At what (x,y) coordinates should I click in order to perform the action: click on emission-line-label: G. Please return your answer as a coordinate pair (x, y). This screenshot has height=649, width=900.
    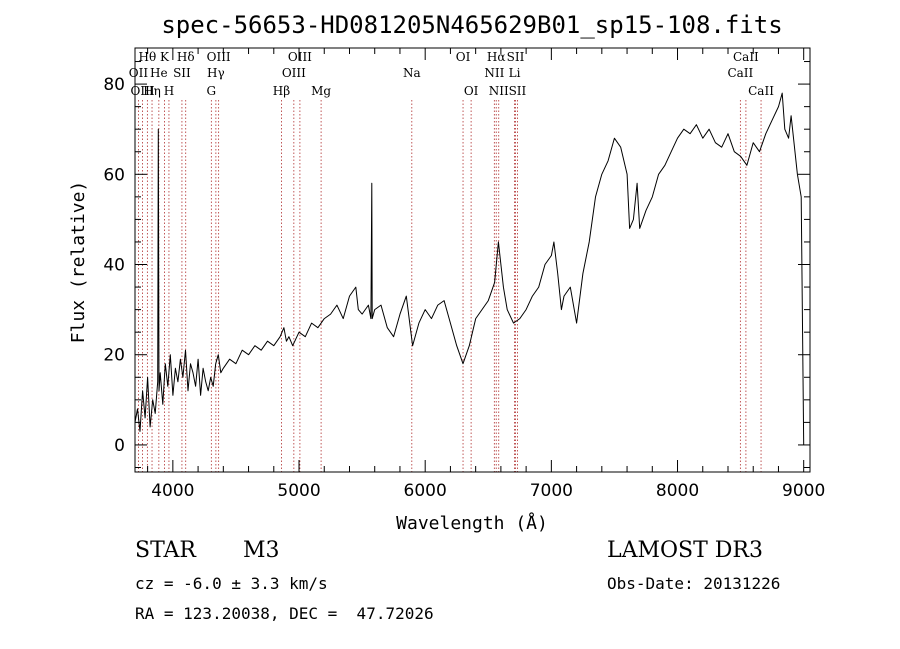
    Looking at the image, I should click on (212, 91).